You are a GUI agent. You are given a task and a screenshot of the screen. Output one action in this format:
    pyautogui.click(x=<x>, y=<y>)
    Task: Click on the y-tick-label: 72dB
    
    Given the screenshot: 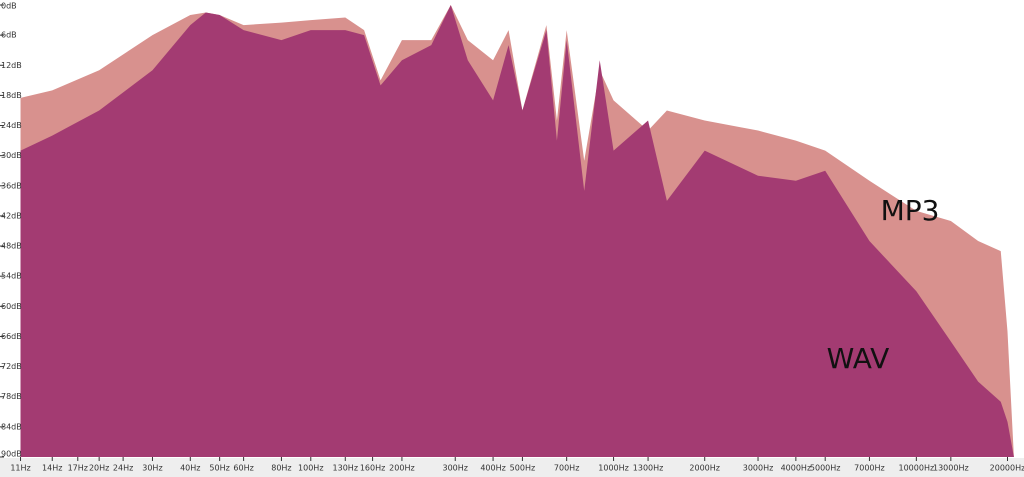 What is the action you would take?
    pyautogui.click(x=11, y=366)
    